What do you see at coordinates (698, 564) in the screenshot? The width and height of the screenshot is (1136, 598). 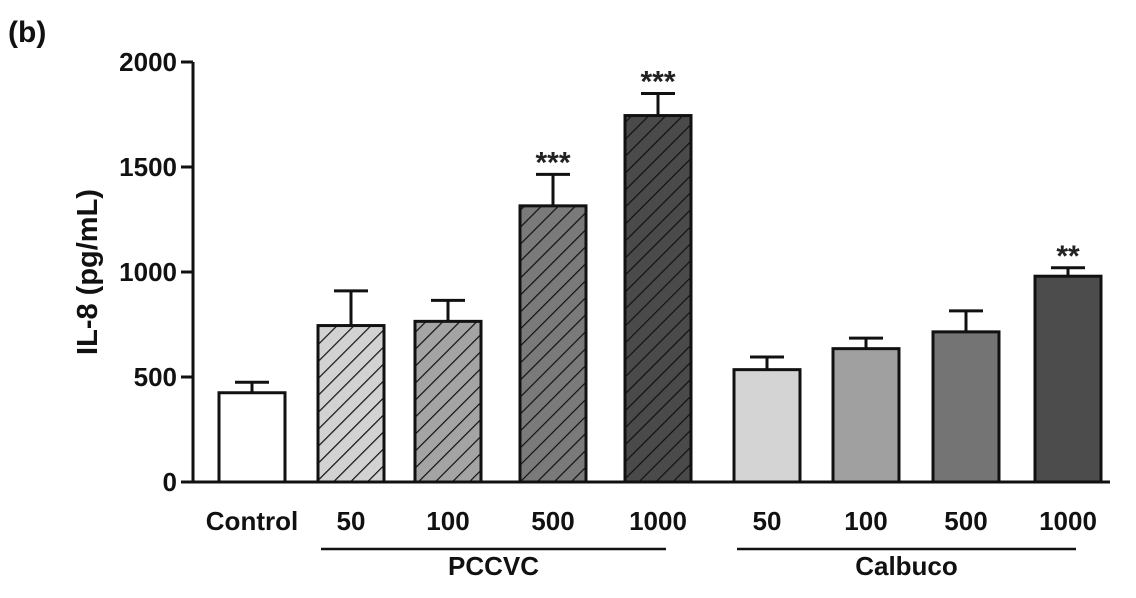 I see `group-brackets: PCCVC Calbuco` at bounding box center [698, 564].